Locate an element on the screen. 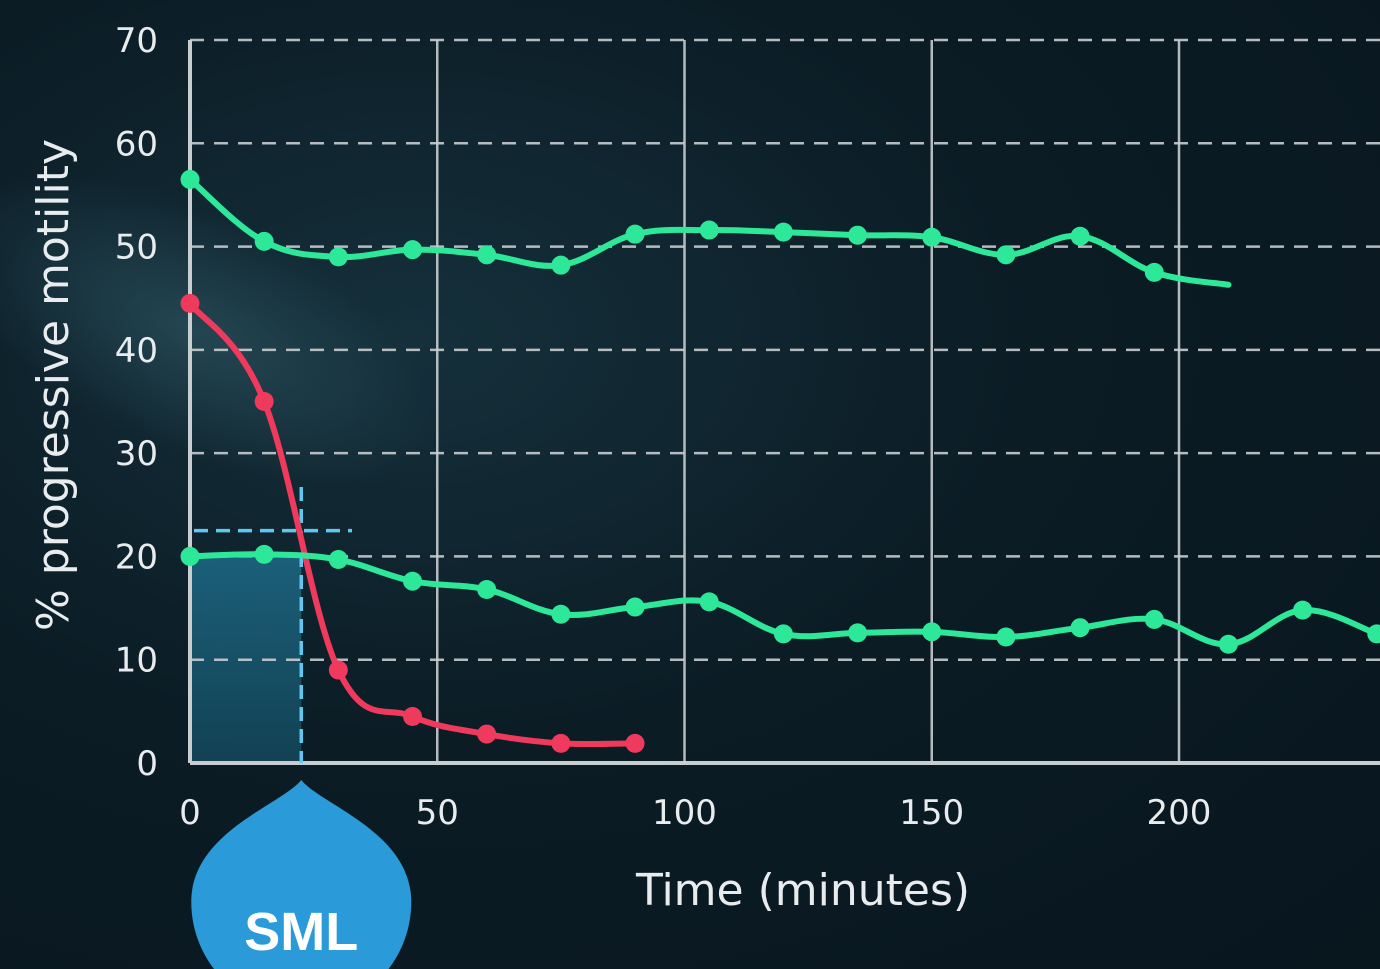 The height and width of the screenshot is (969, 1380). x-tick-label: 200 is located at coordinates (1179, 813).